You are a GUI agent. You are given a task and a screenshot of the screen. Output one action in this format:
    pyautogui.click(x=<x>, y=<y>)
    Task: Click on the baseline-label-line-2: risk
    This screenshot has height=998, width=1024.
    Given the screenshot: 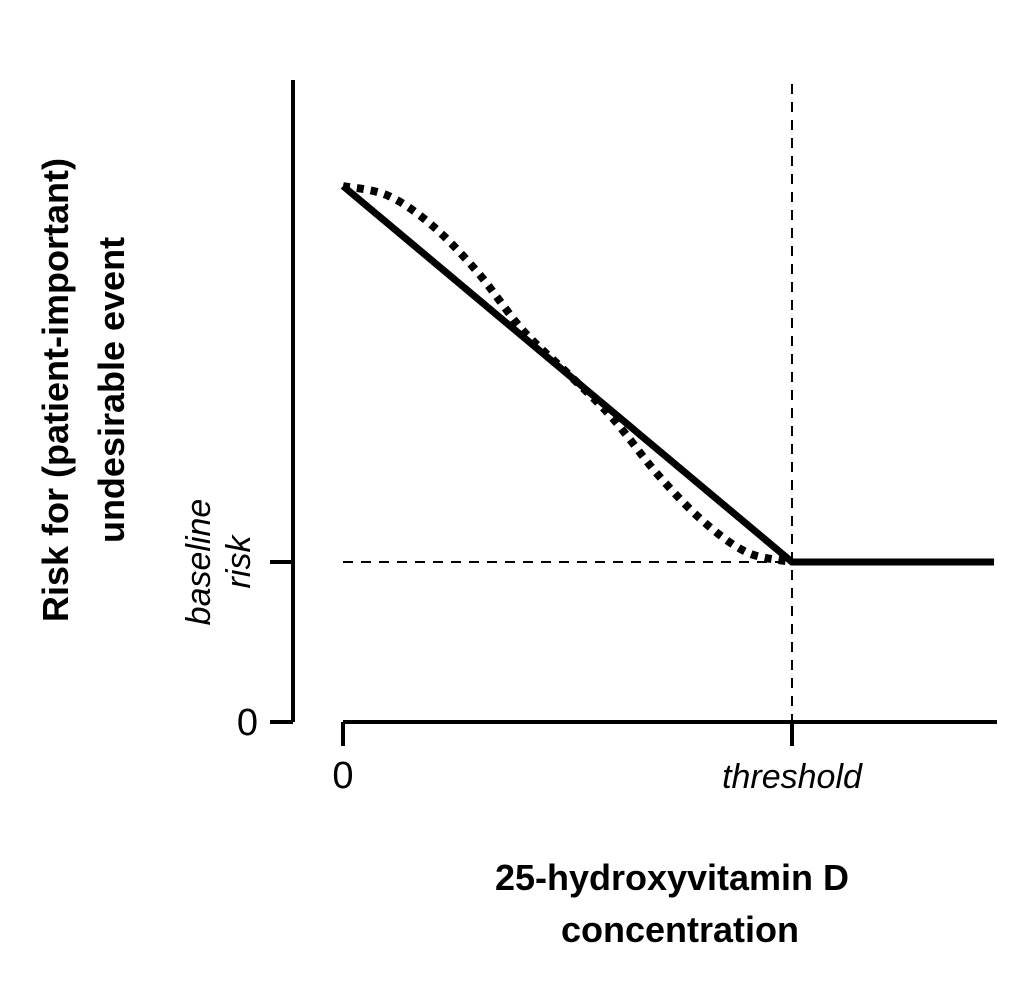 What is the action you would take?
    pyautogui.click(x=239, y=561)
    